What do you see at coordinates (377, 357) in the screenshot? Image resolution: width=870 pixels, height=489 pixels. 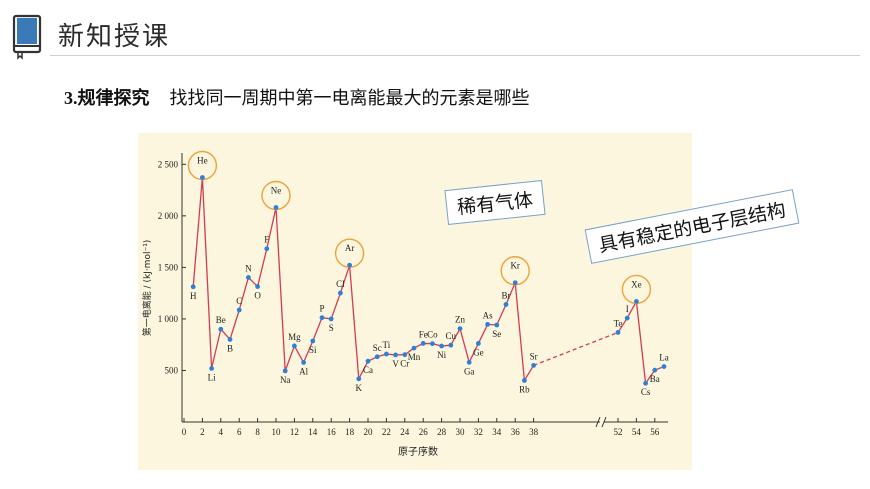 I see `data-point-sc` at bounding box center [377, 357].